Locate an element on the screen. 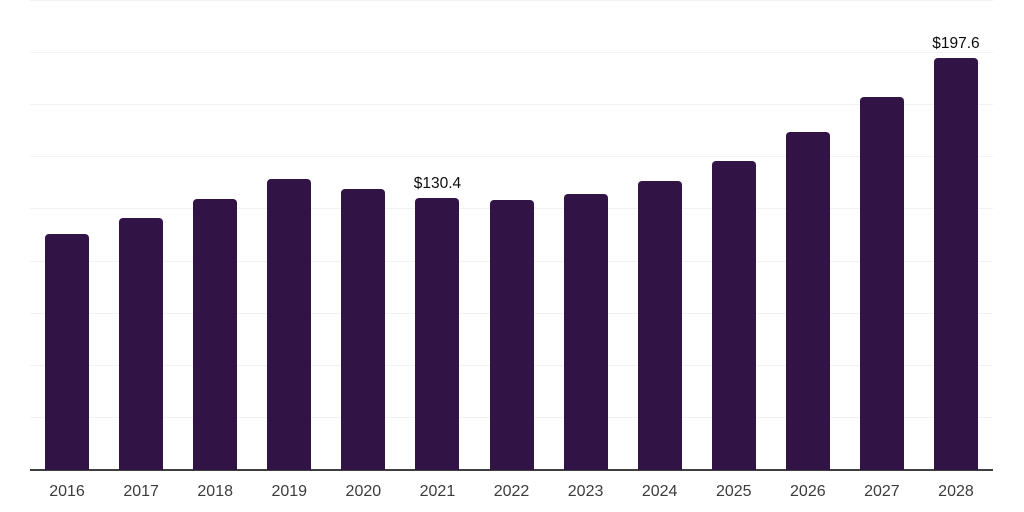 This screenshot has height=512, width=1024. bar-value-label-2028: $197.6 is located at coordinates (956, 43).